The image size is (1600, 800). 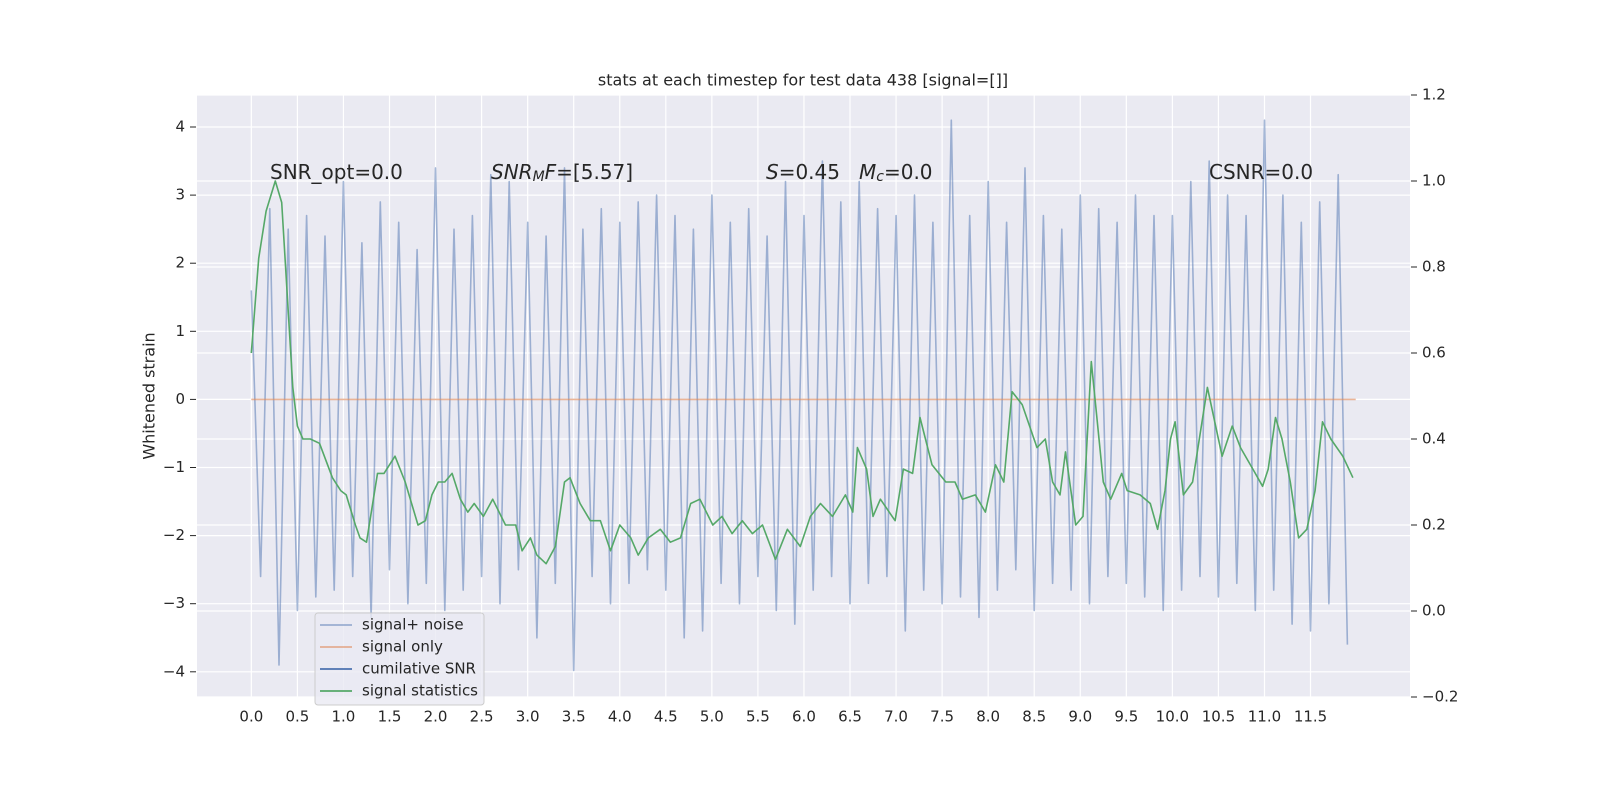 What do you see at coordinates (149, 395) in the screenshot?
I see `y-axis-label: Whitened strain` at bounding box center [149, 395].